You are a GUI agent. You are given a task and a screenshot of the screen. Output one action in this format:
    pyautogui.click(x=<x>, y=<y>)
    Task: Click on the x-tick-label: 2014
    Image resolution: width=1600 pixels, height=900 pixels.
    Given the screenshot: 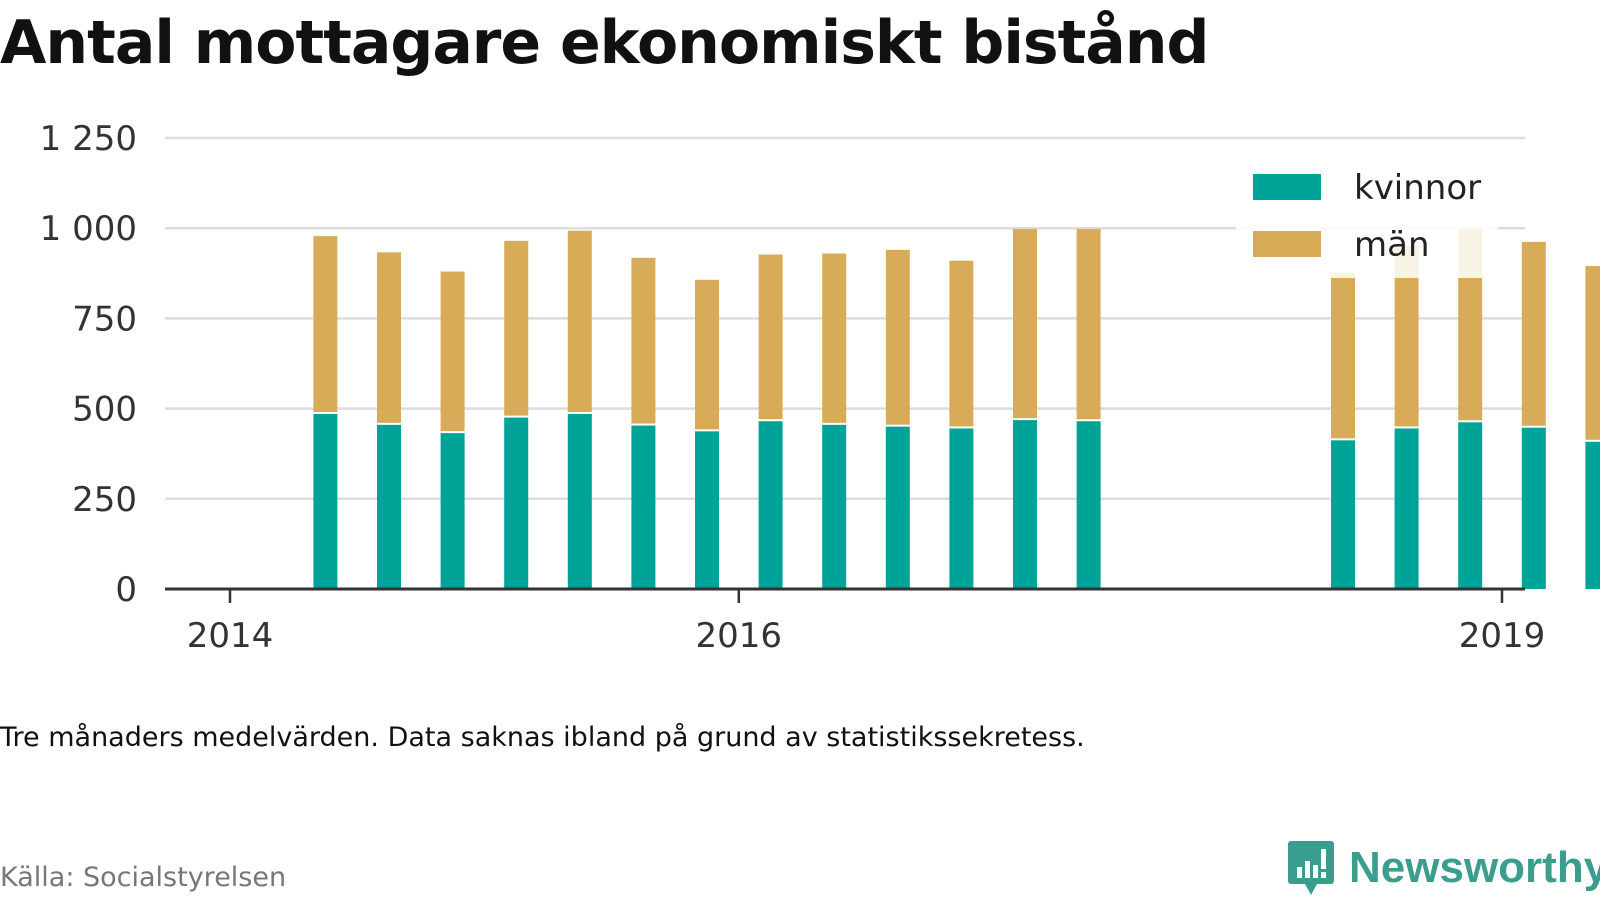 What is the action you would take?
    pyautogui.click(x=230, y=636)
    